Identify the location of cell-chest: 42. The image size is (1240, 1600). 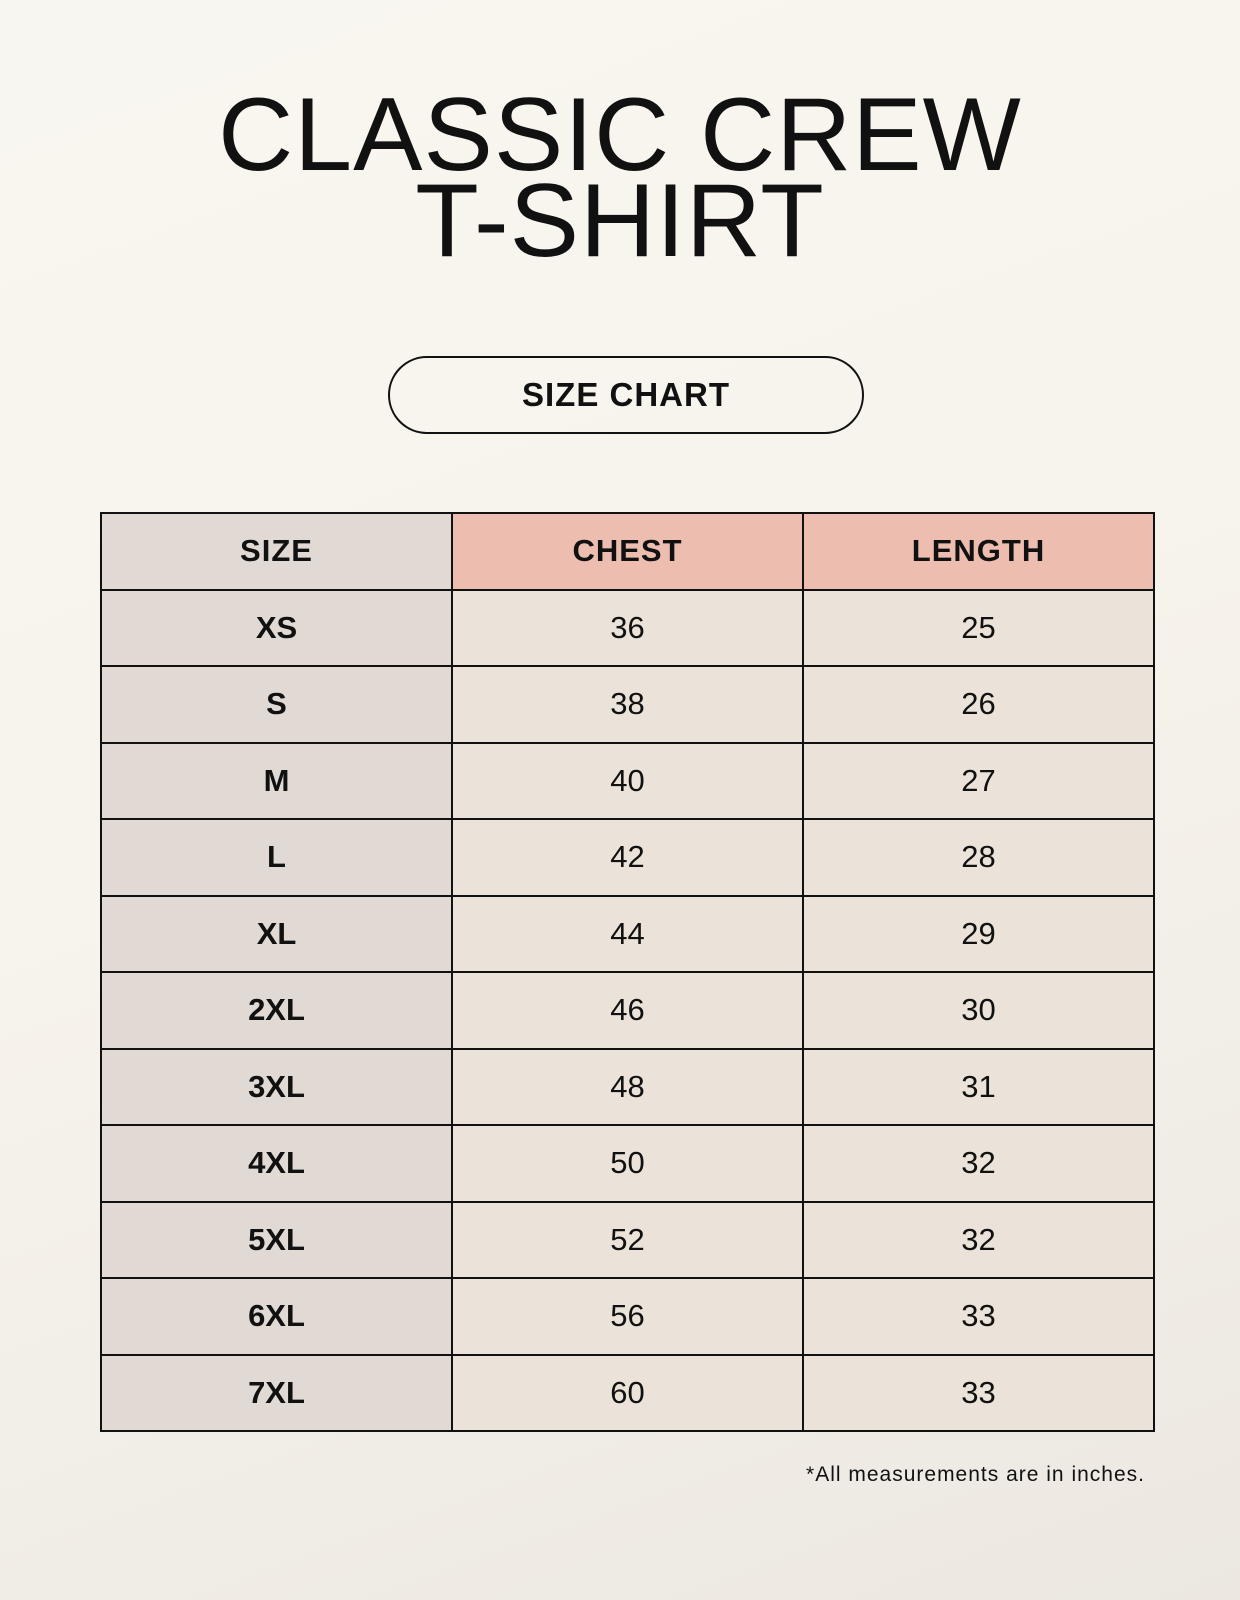
(627, 857).